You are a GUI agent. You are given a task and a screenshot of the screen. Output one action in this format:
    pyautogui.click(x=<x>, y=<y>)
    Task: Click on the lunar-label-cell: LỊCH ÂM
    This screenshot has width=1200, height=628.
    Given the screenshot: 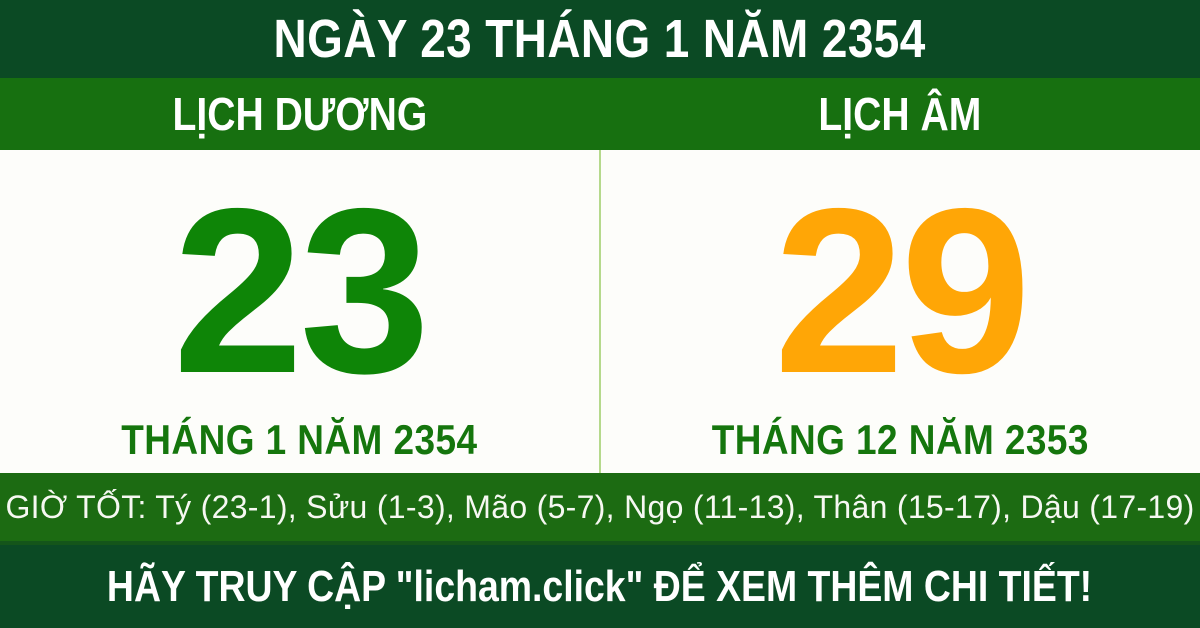 What is the action you would take?
    pyautogui.click(x=900, y=114)
    